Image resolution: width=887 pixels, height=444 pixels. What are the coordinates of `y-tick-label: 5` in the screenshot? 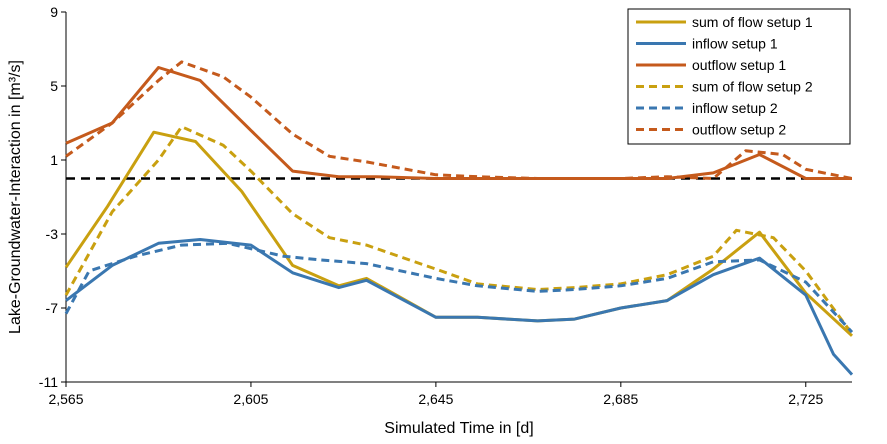 It's located at (54, 86).